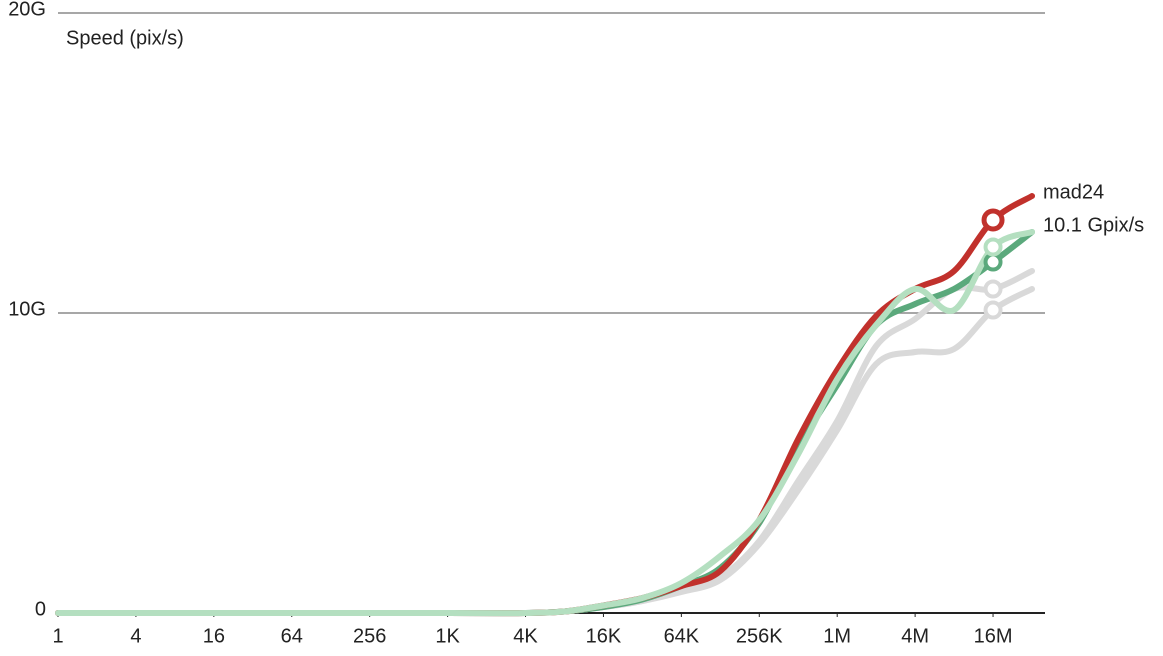  Describe the element at coordinates (40, 609) in the screenshot. I see `y-tick-label: 0` at that location.